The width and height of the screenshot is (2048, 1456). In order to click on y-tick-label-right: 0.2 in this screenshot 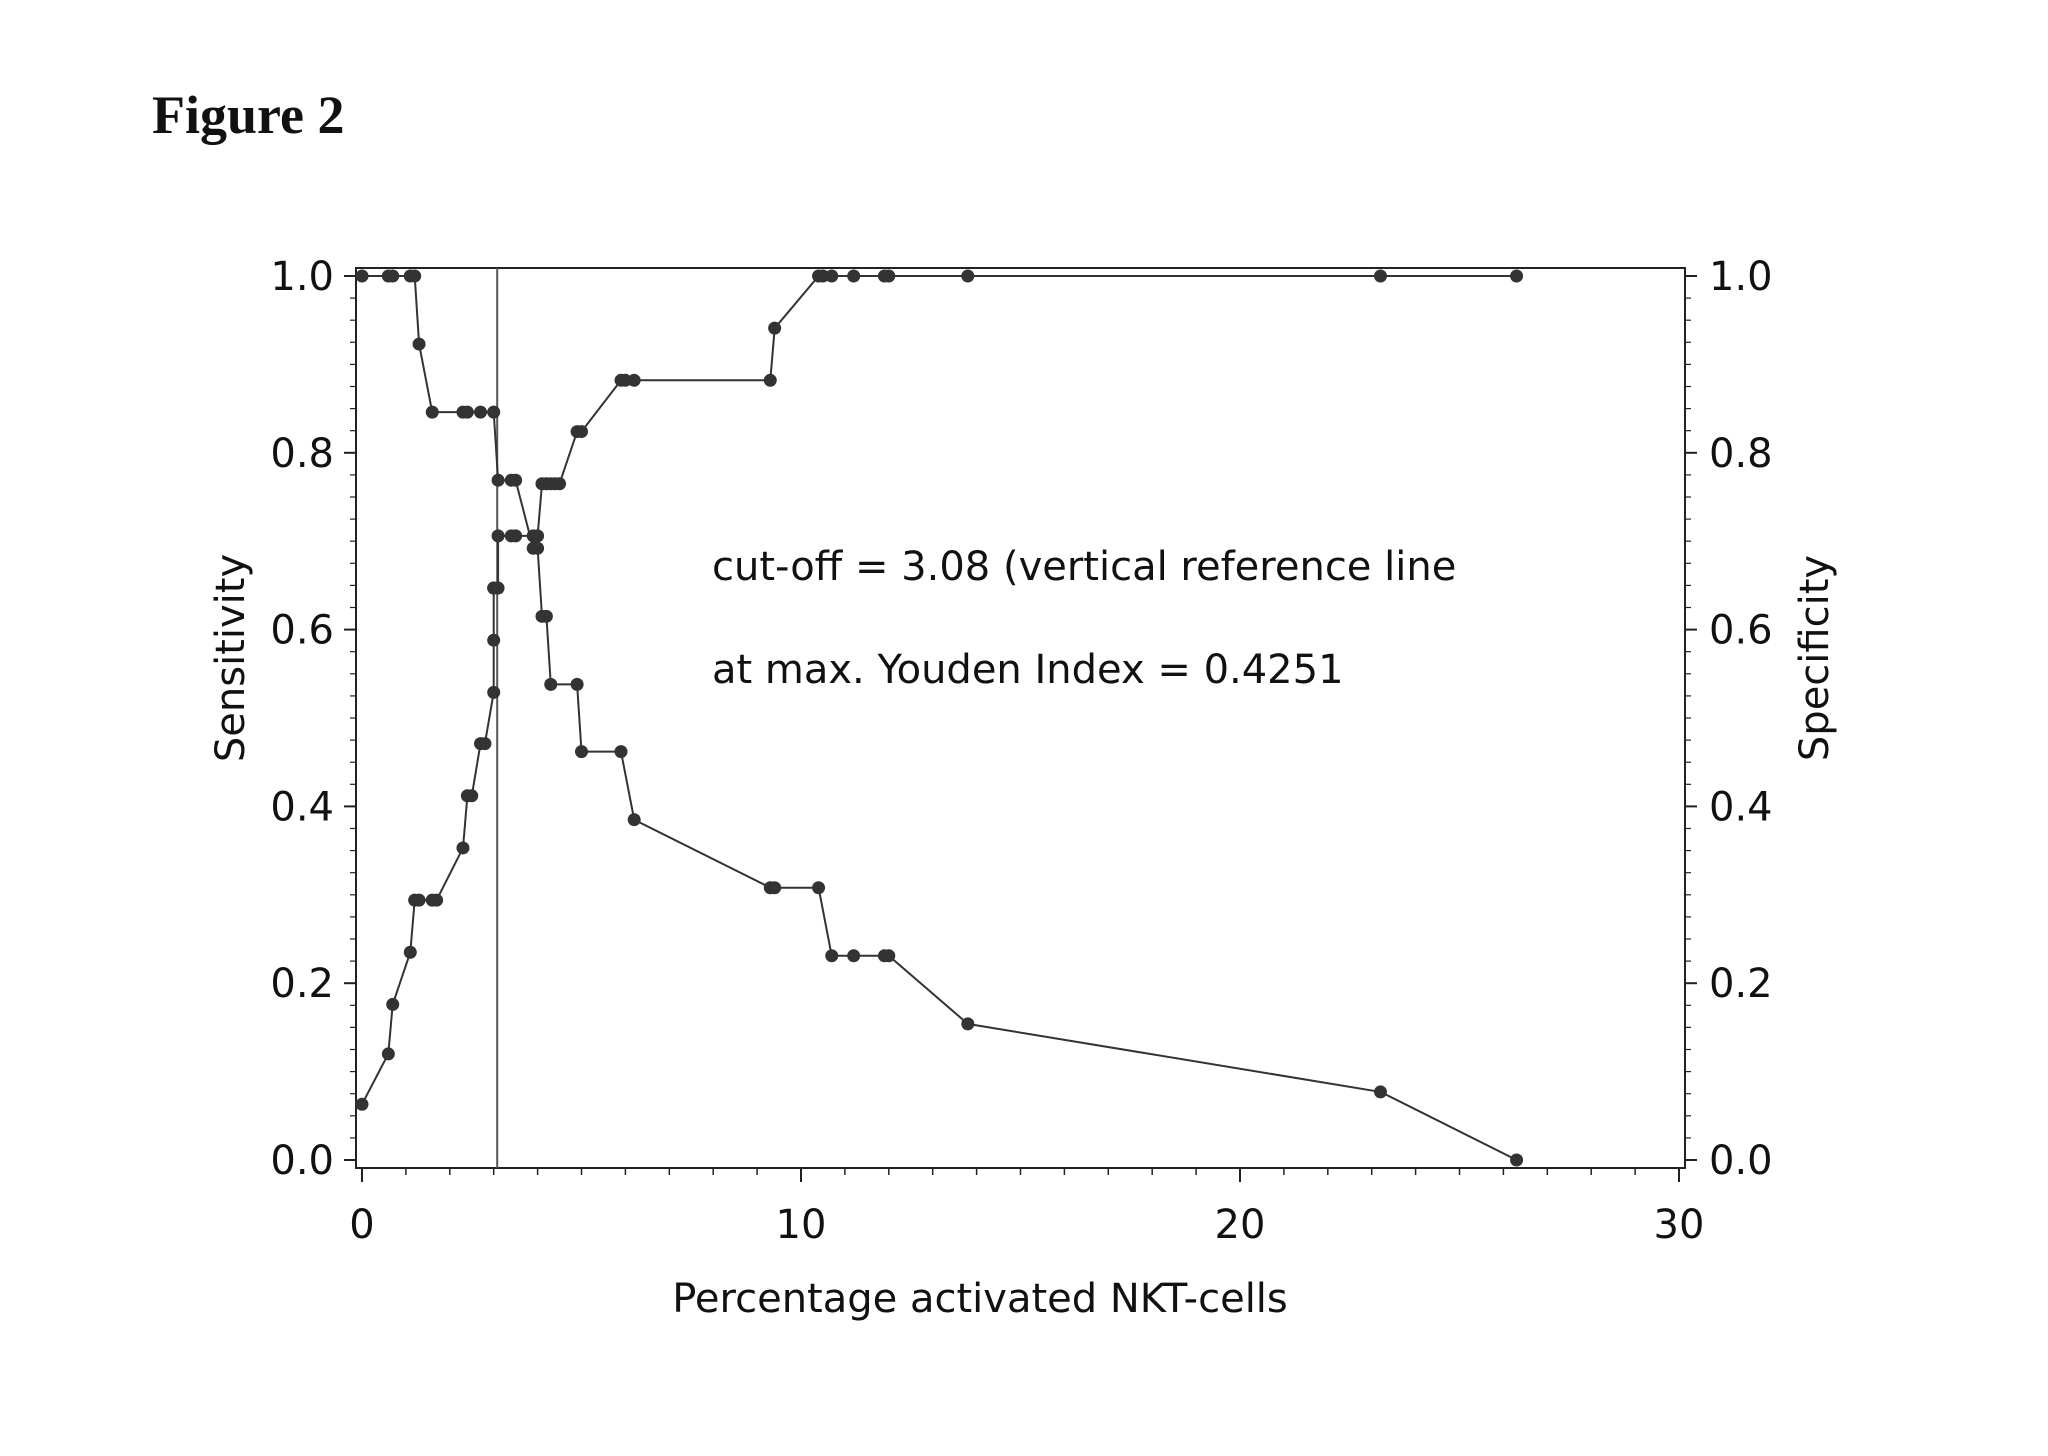, I will do `click(1741, 984)`.